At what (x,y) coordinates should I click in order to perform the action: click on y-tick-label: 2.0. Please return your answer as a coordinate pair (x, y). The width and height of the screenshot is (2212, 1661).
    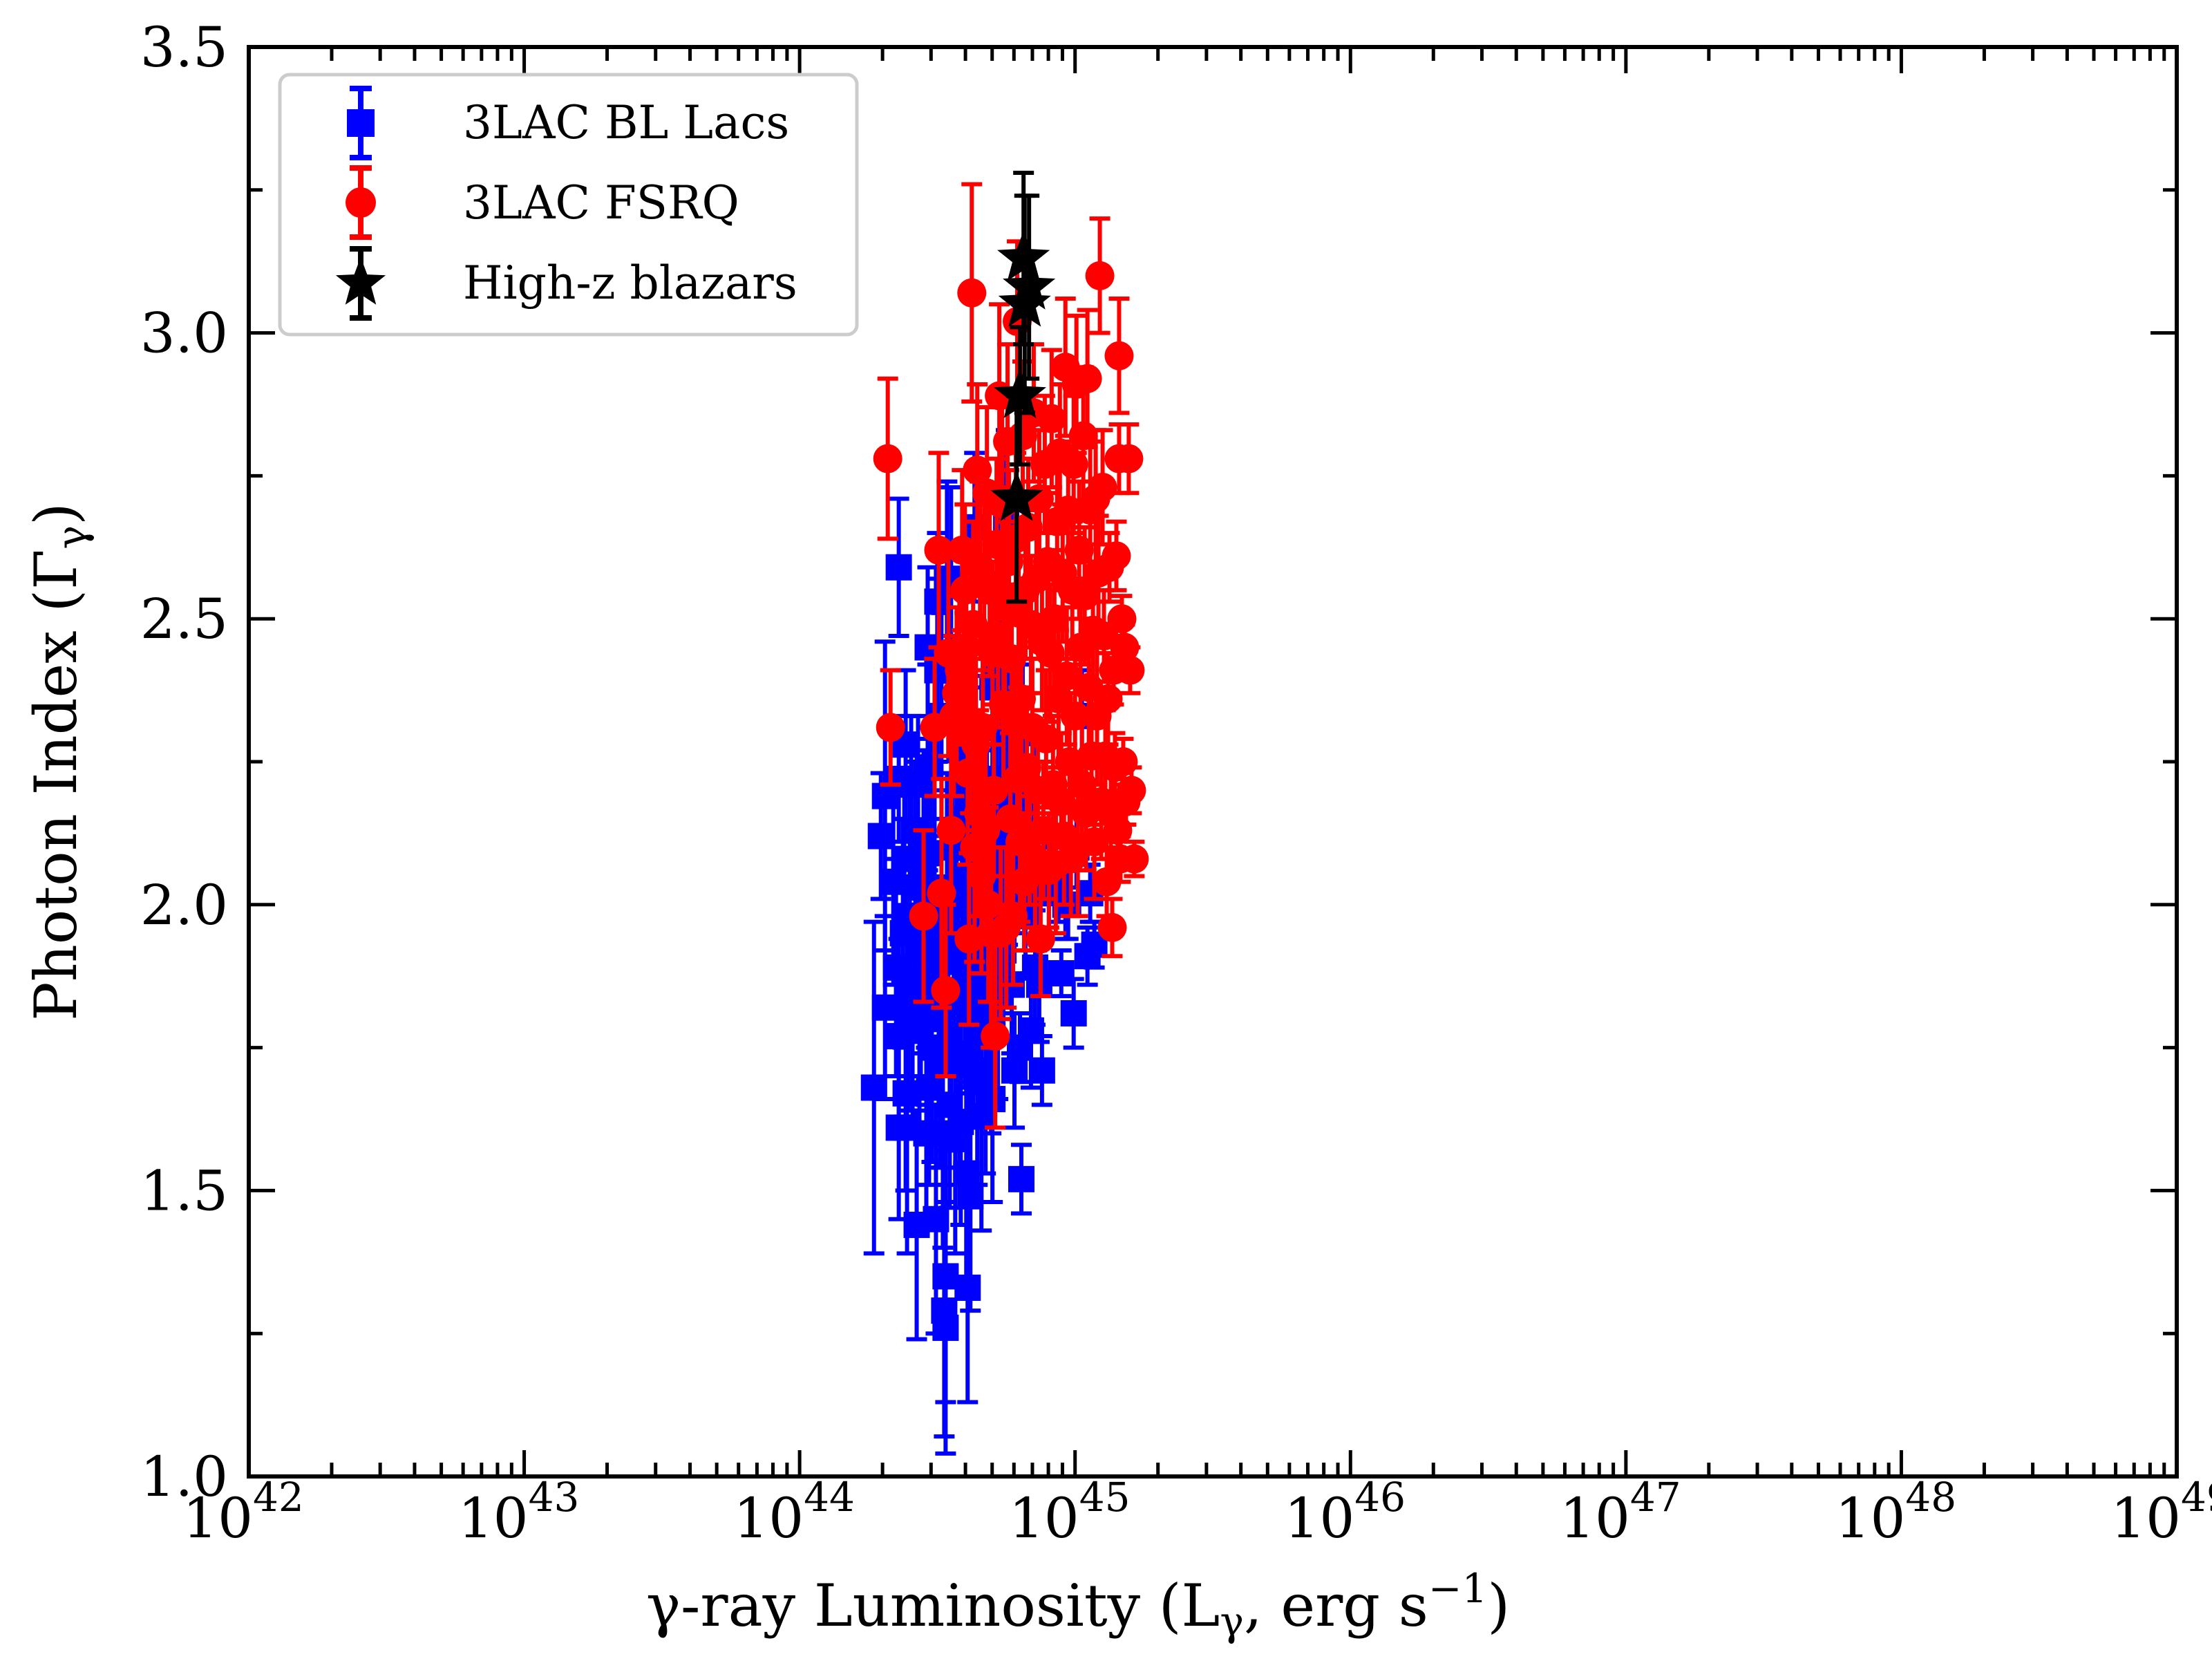
    Looking at the image, I should click on (184, 905).